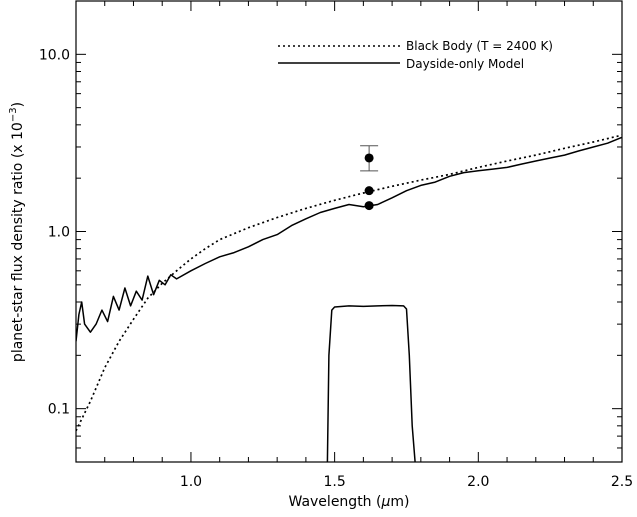 The height and width of the screenshot is (517, 637). What do you see at coordinates (371, 383) in the screenshot?
I see `filter-transmission-curve` at bounding box center [371, 383].